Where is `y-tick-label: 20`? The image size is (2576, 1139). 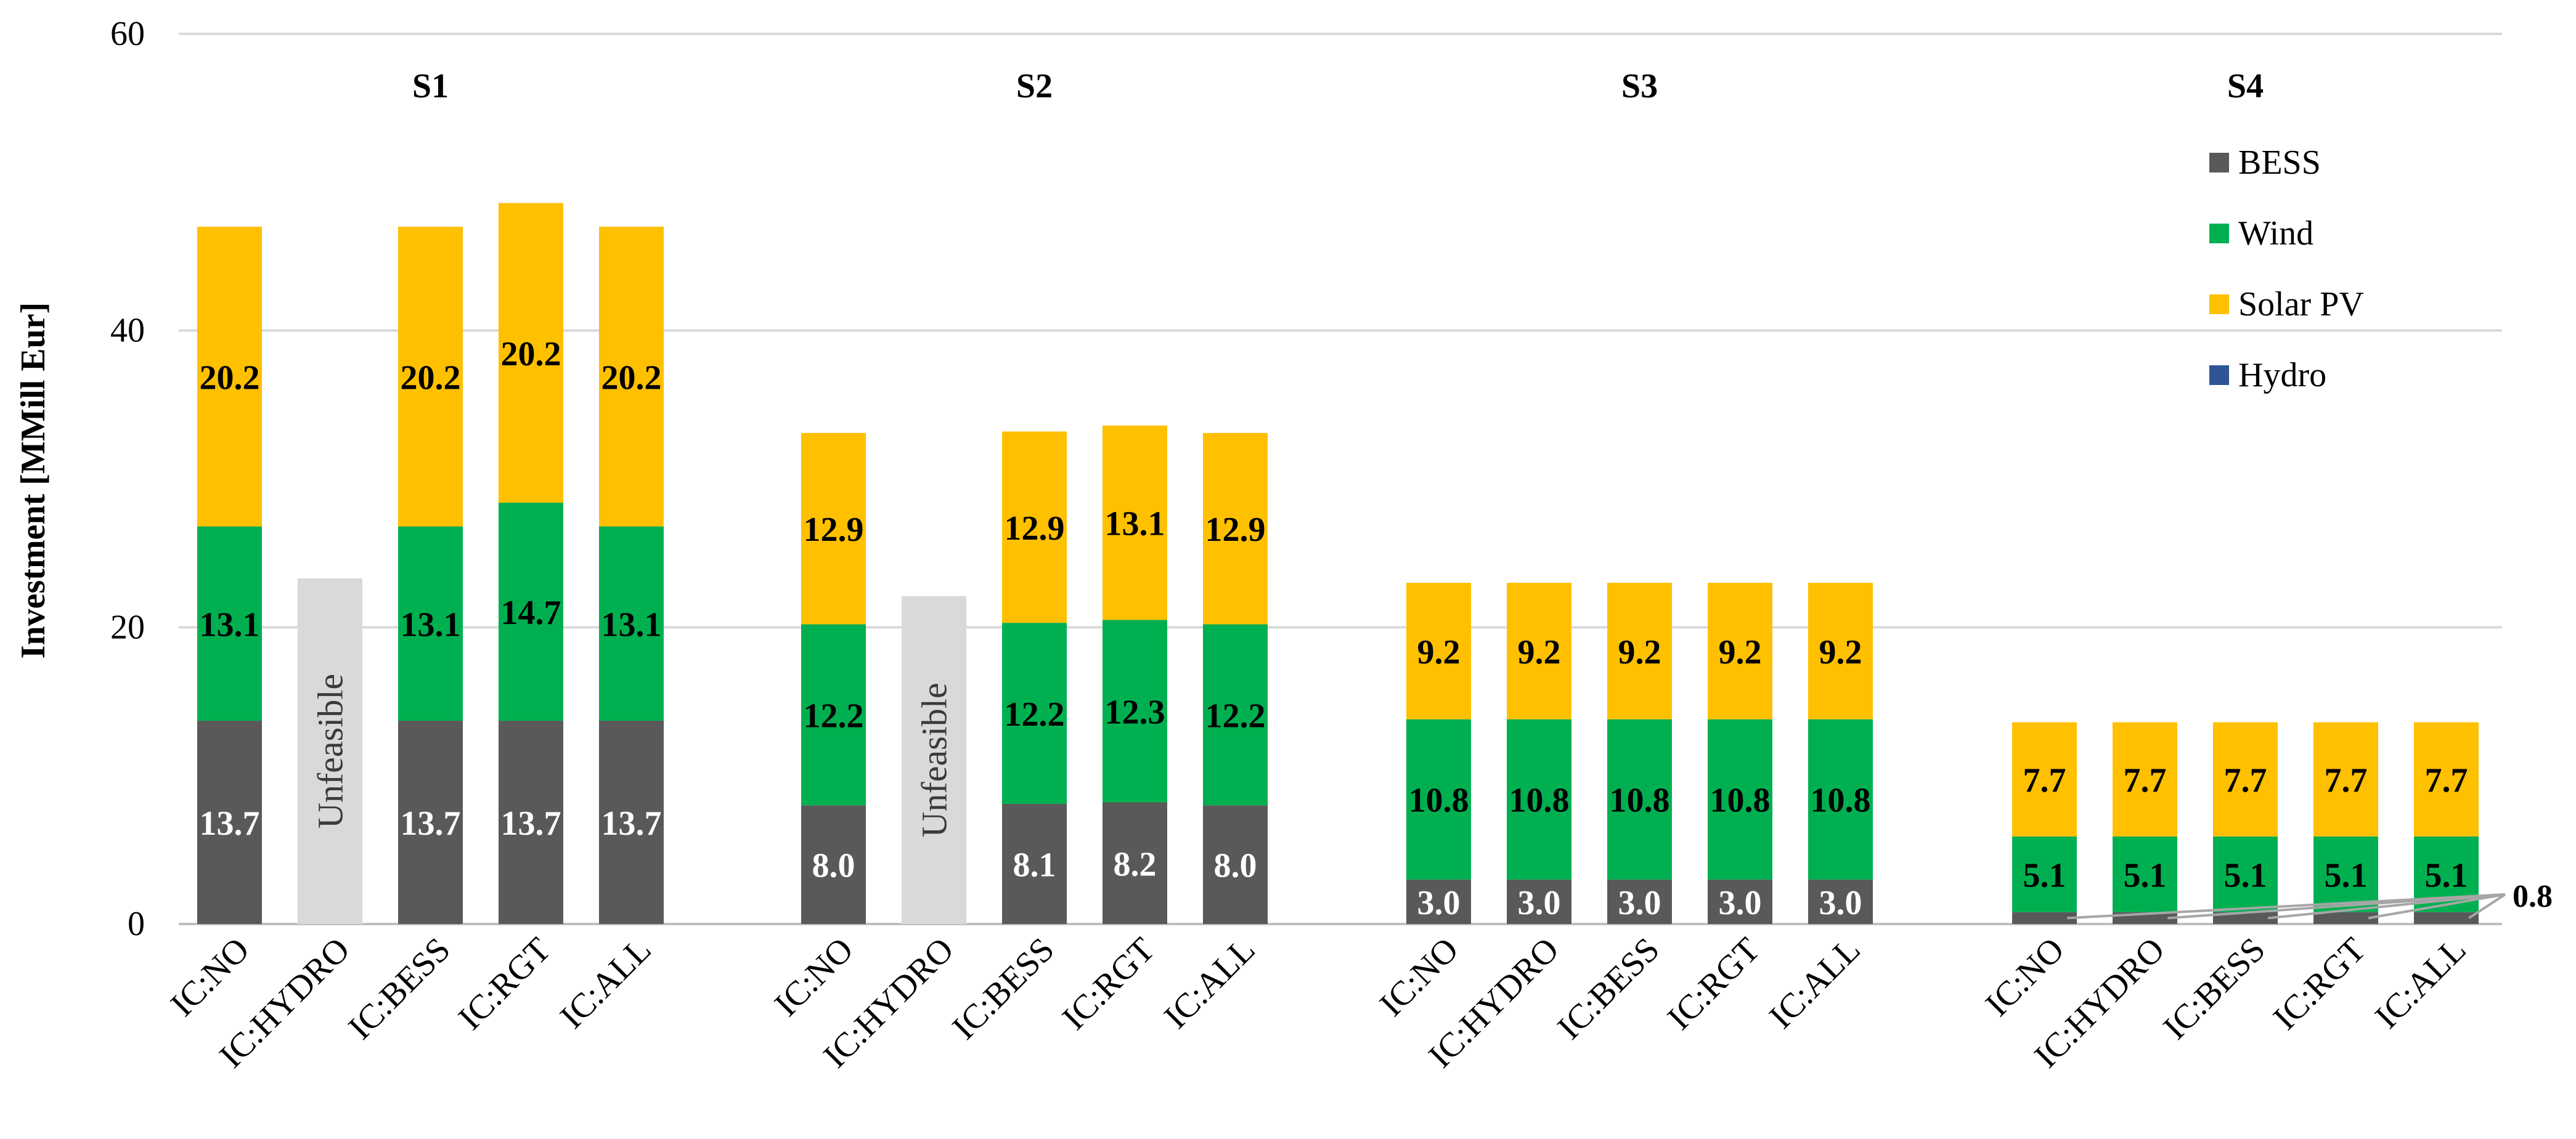
y-tick-label: 20 is located at coordinates (128, 627).